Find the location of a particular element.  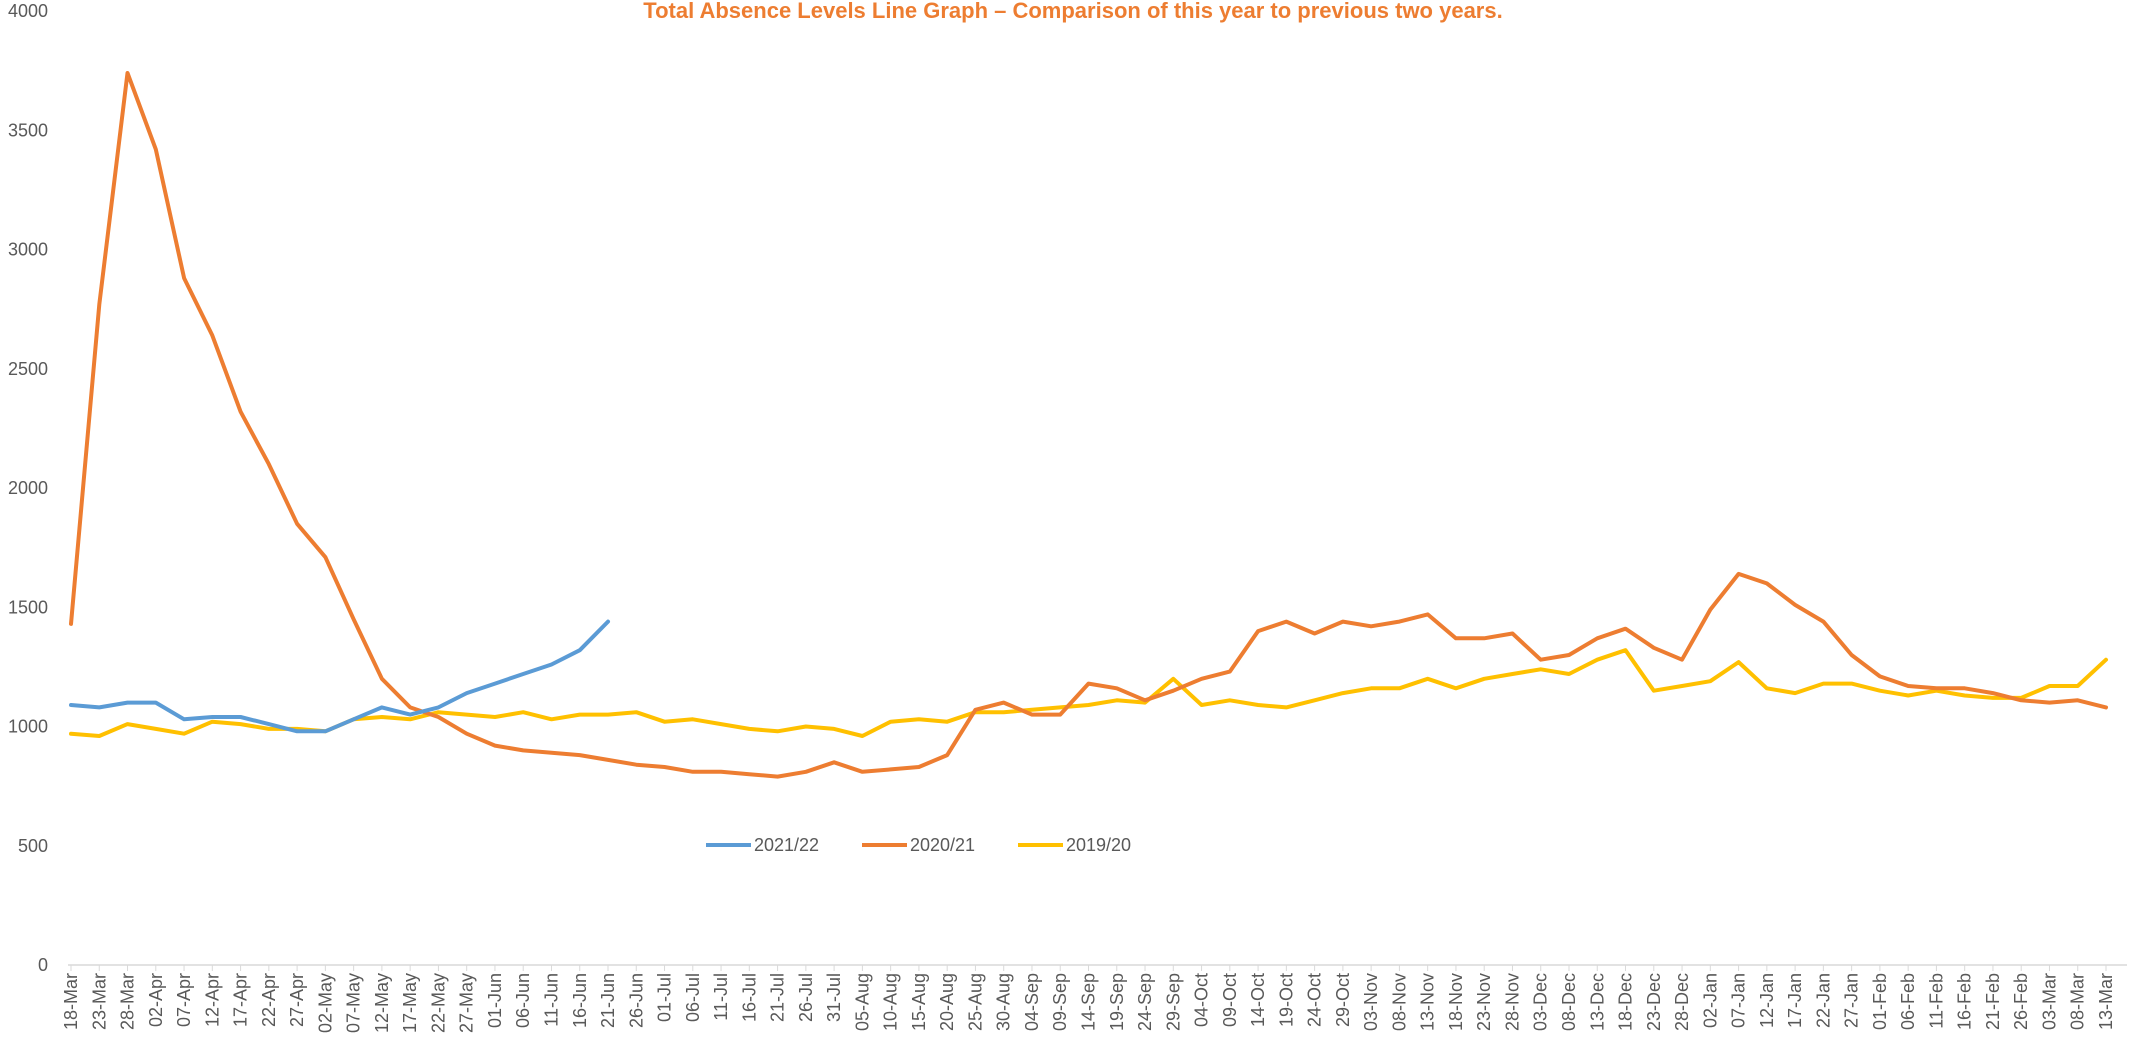

legend-label: 2021/22 is located at coordinates (786, 845).